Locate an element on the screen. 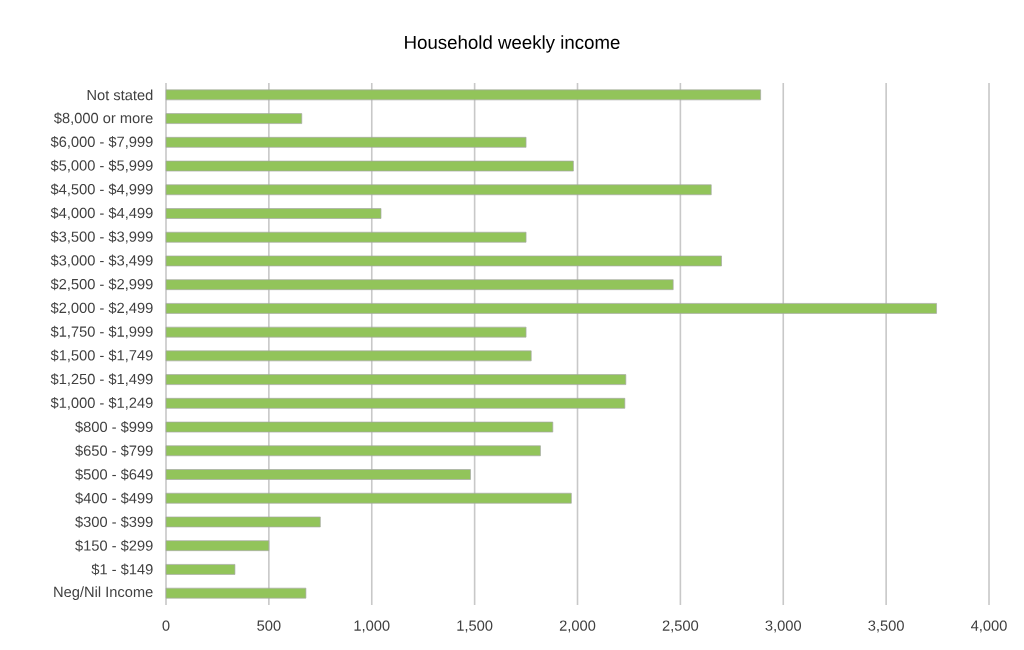  x-tick-label: 4,000 is located at coordinates (988, 626).